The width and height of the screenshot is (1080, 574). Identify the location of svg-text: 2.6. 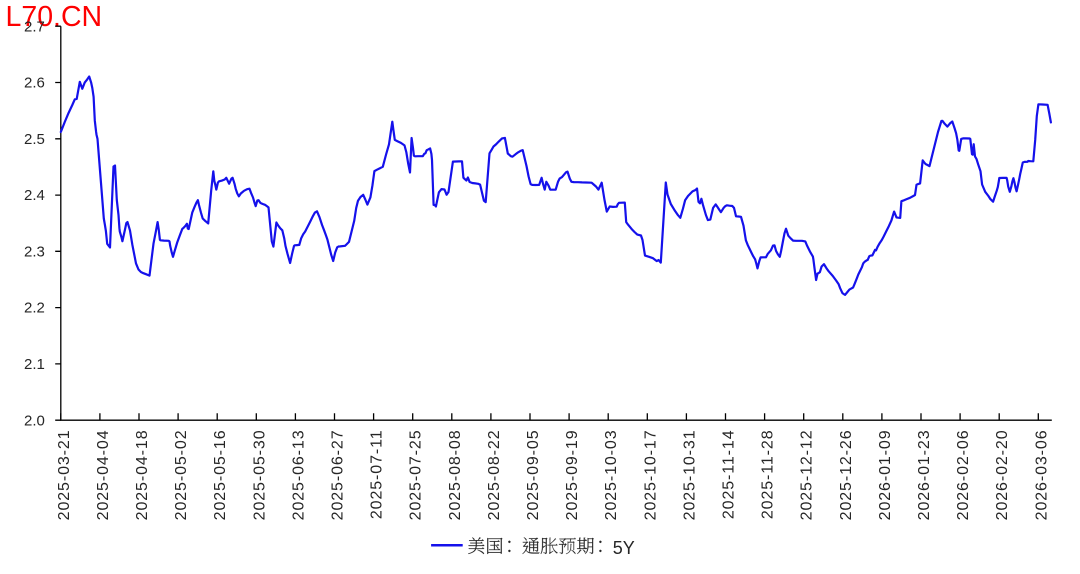
(34, 83).